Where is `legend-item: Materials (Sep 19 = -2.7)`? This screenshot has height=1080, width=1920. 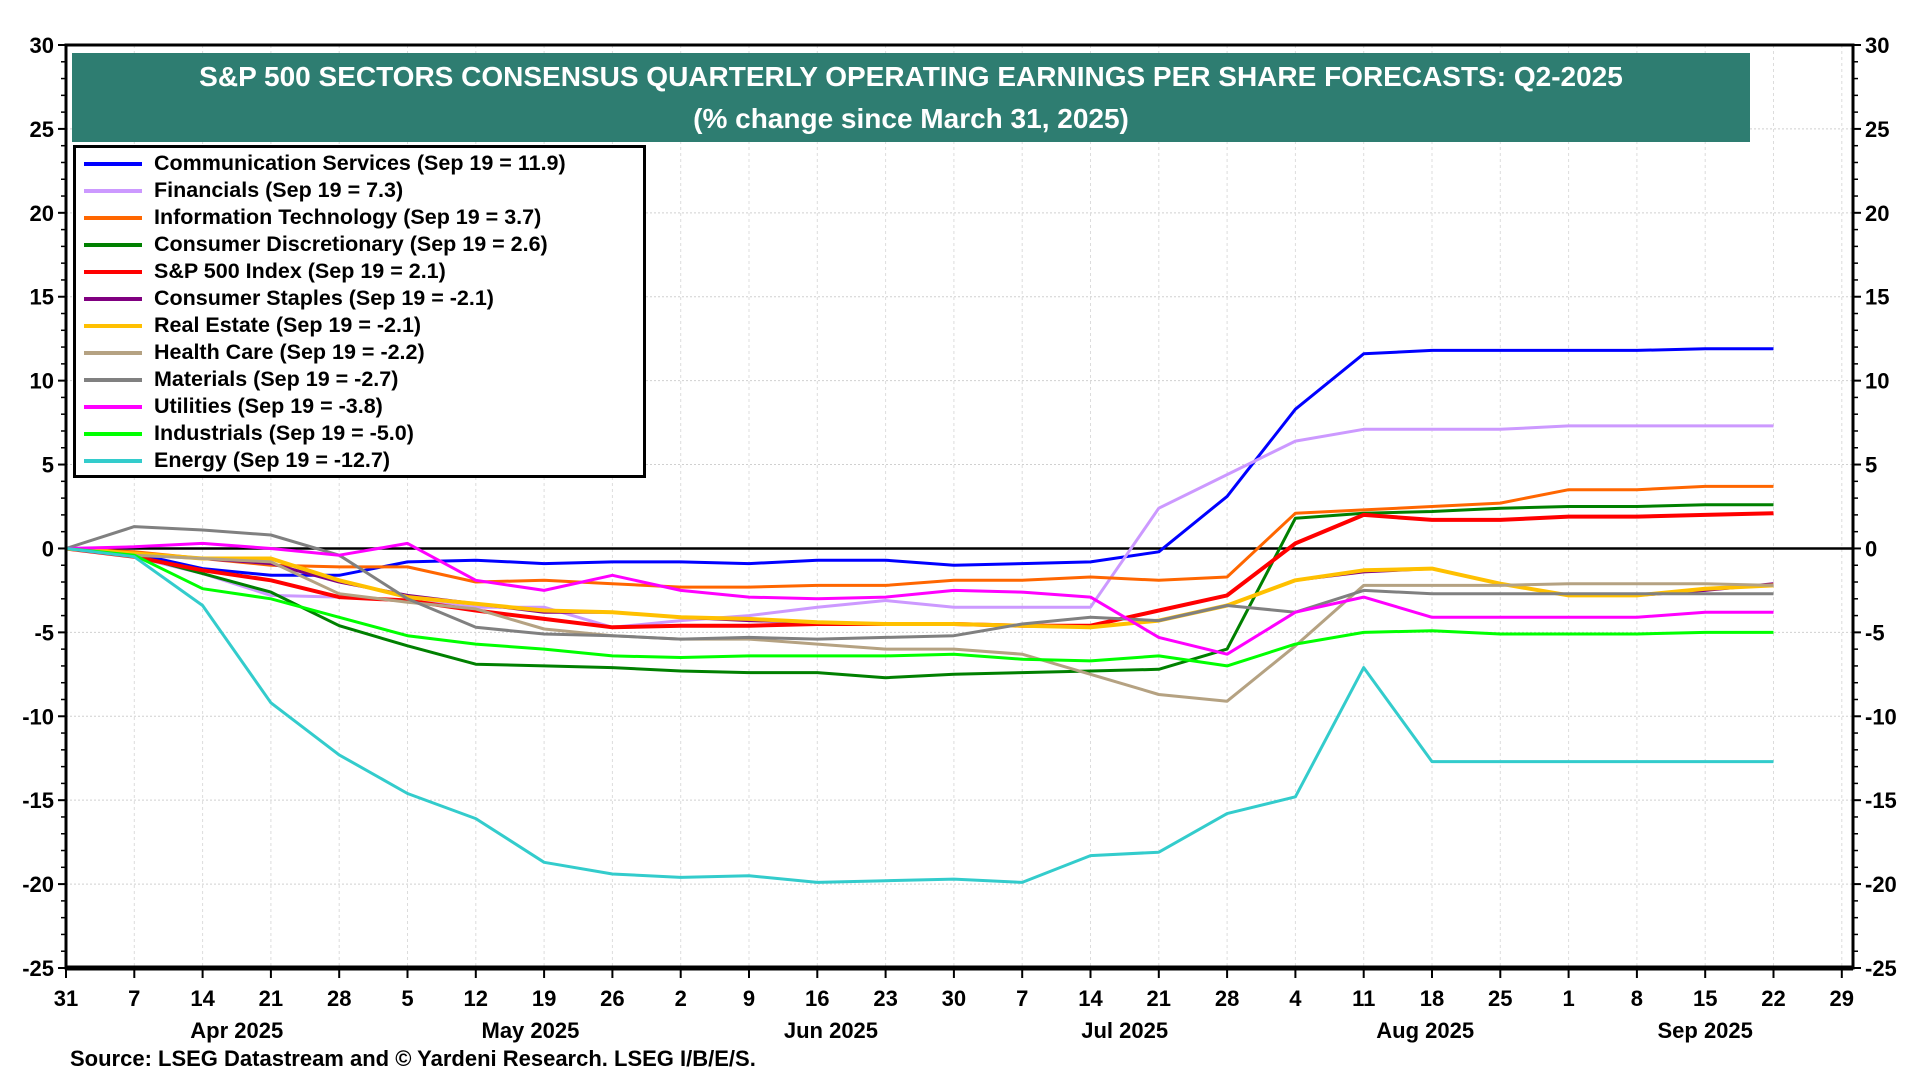 legend-item: Materials (Sep 19 = -2.7) is located at coordinates (359, 379).